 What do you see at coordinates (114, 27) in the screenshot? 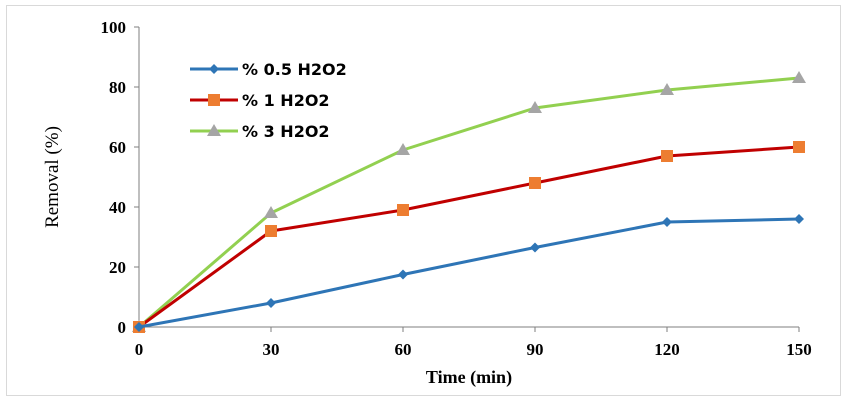
I see `y-tick-label: 100` at bounding box center [114, 27].